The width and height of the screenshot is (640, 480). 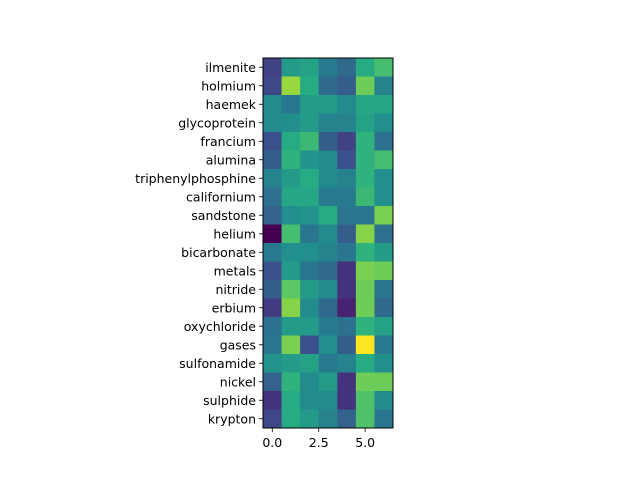 What do you see at coordinates (228, 141) in the screenshot?
I see `y-tick-label: francium` at bounding box center [228, 141].